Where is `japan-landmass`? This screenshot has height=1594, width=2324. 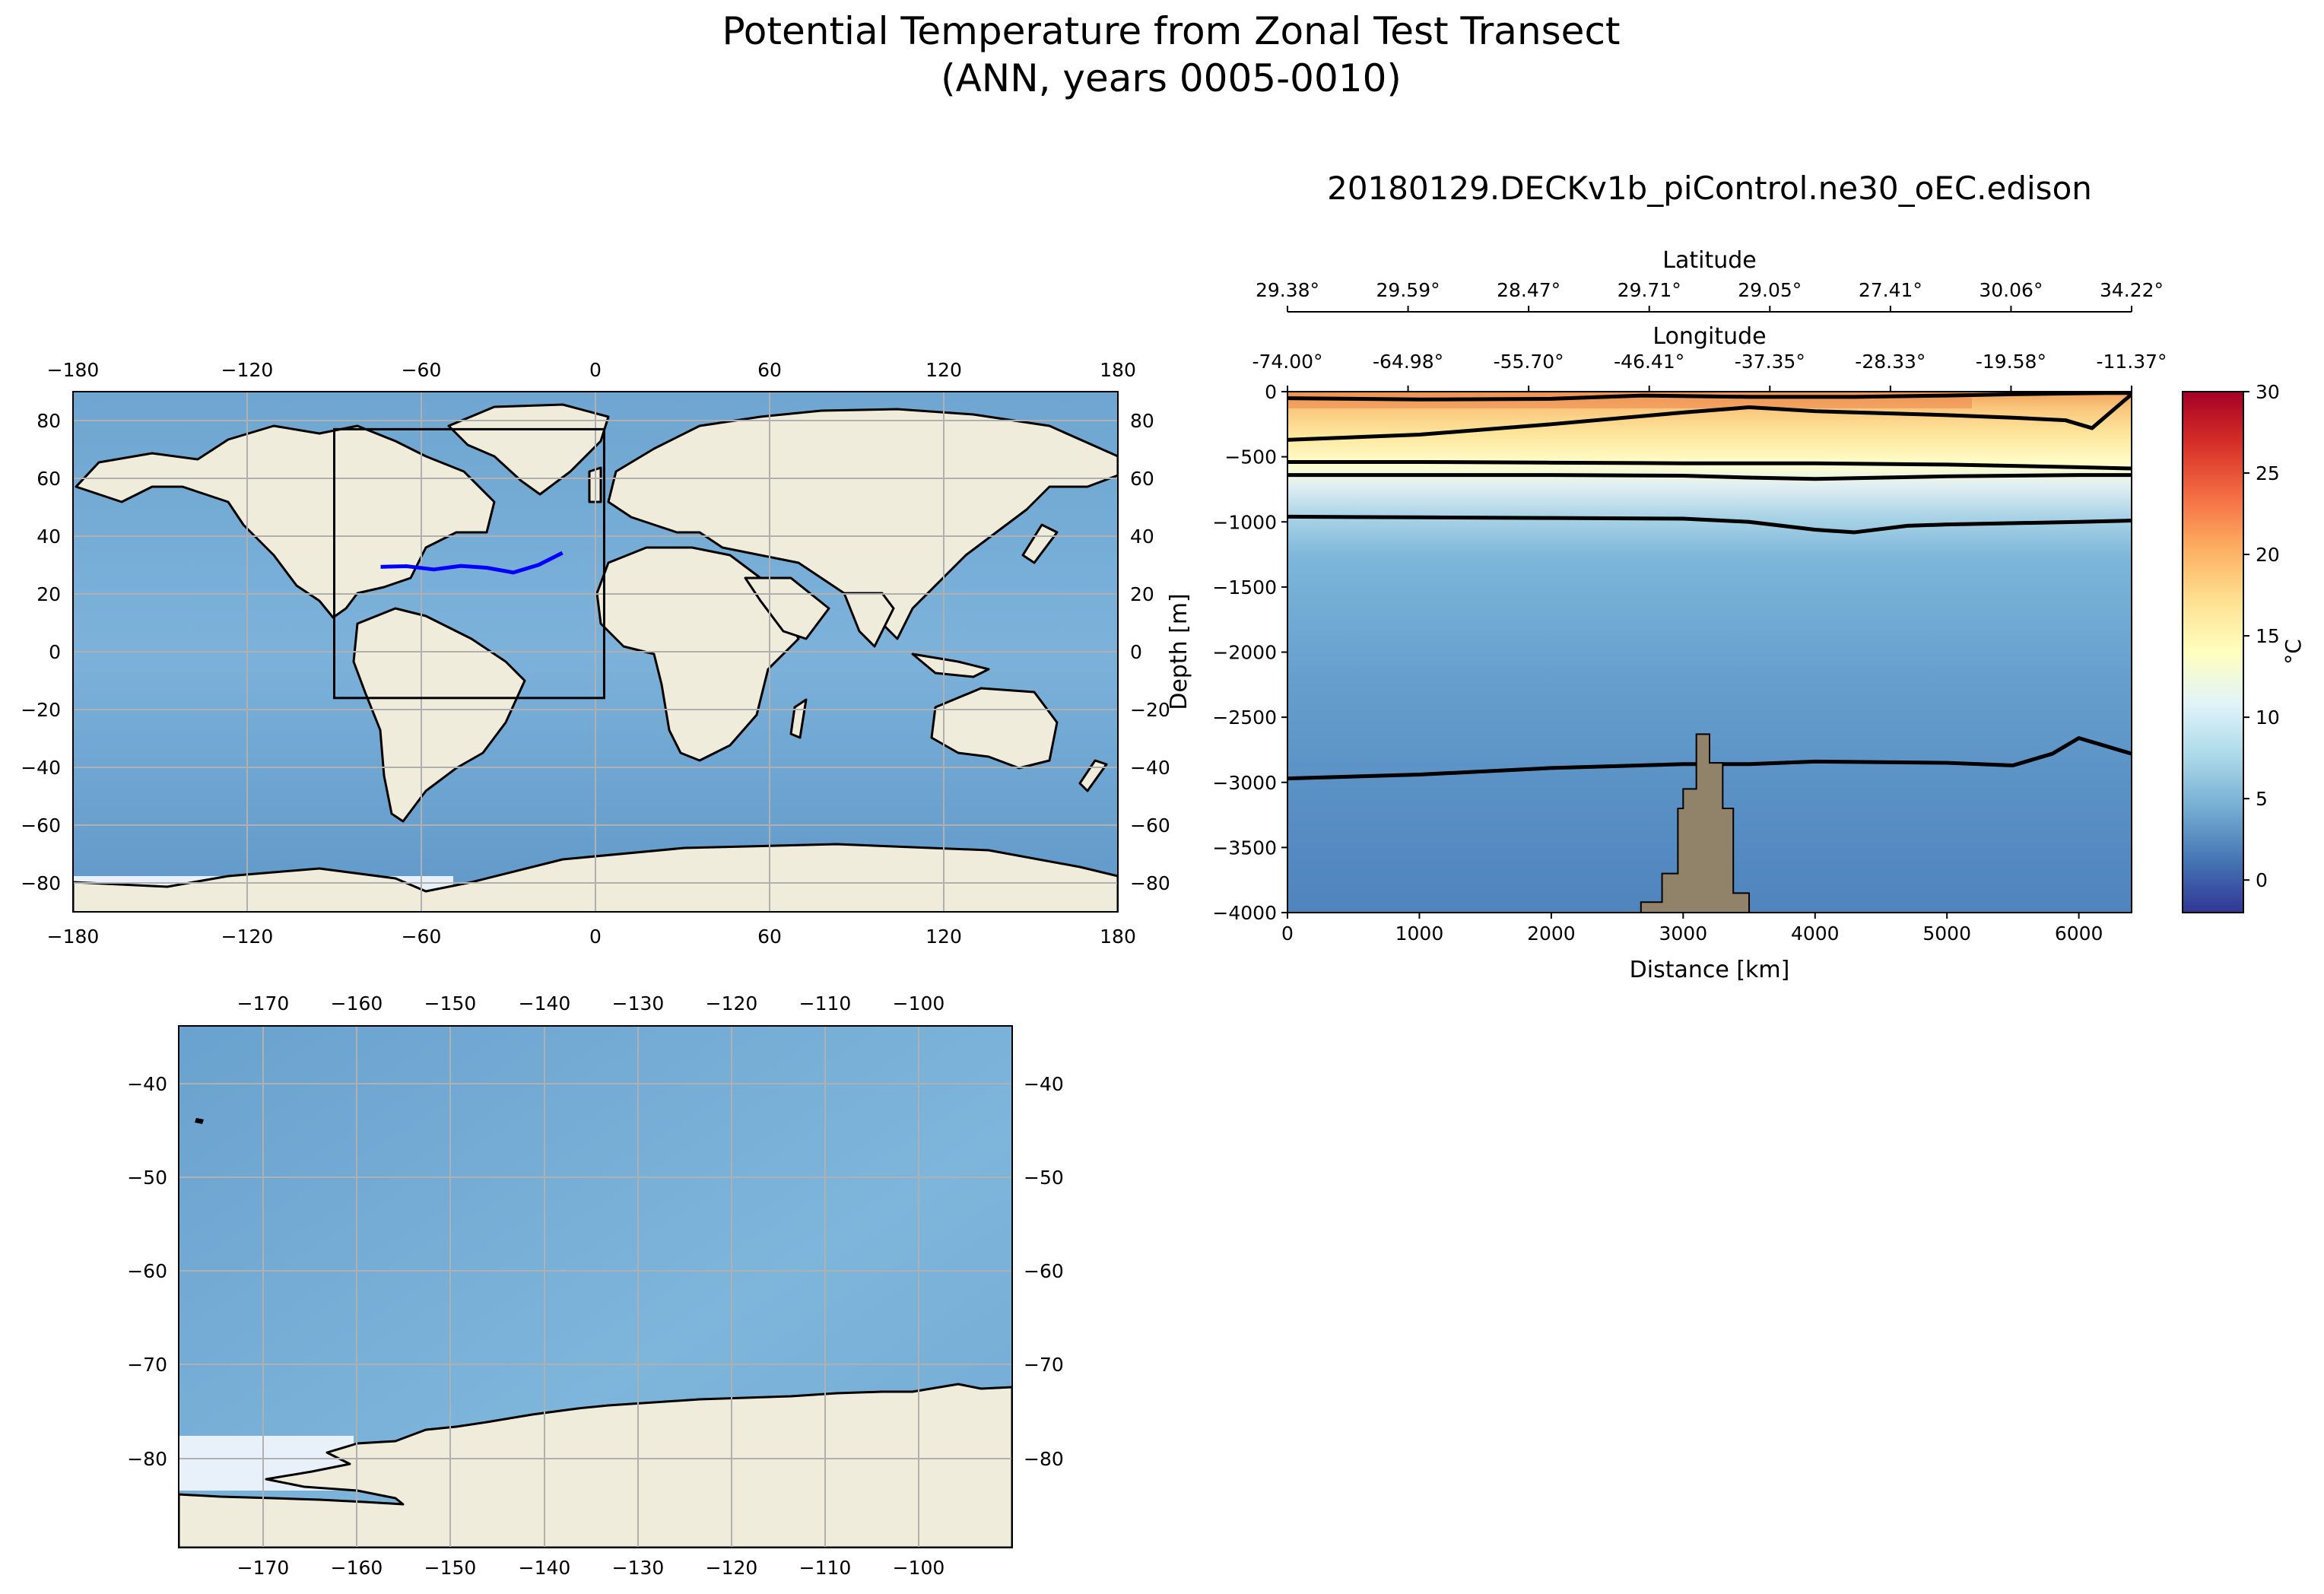
japan-landmass is located at coordinates (1040, 543).